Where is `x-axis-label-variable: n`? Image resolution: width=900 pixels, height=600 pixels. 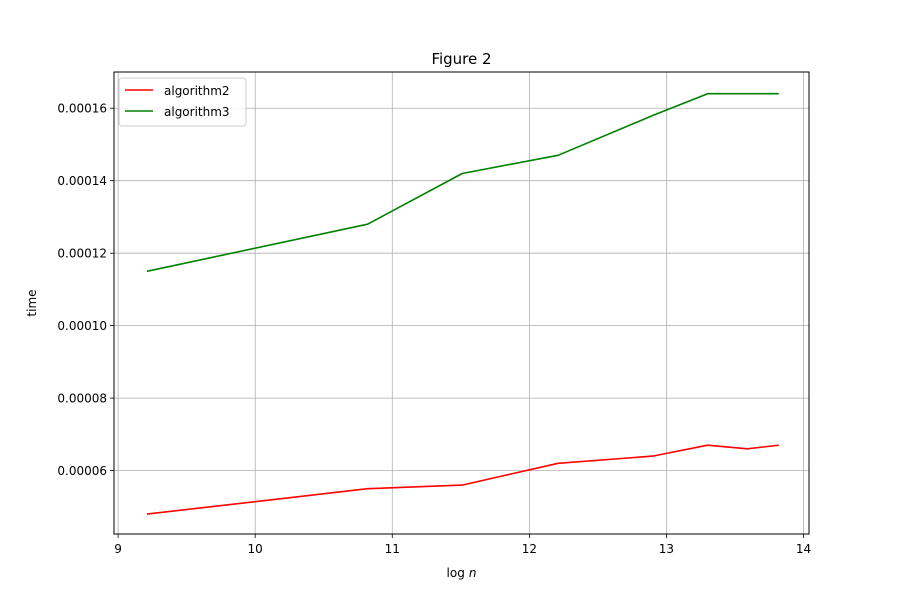
x-axis-label-variable: n is located at coordinates (473, 573).